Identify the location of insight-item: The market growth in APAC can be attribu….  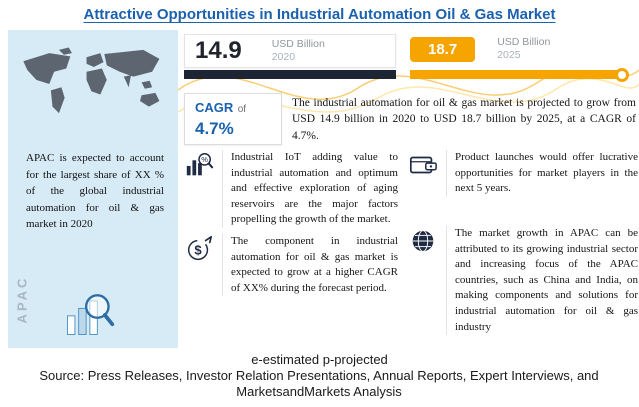
(523, 281).